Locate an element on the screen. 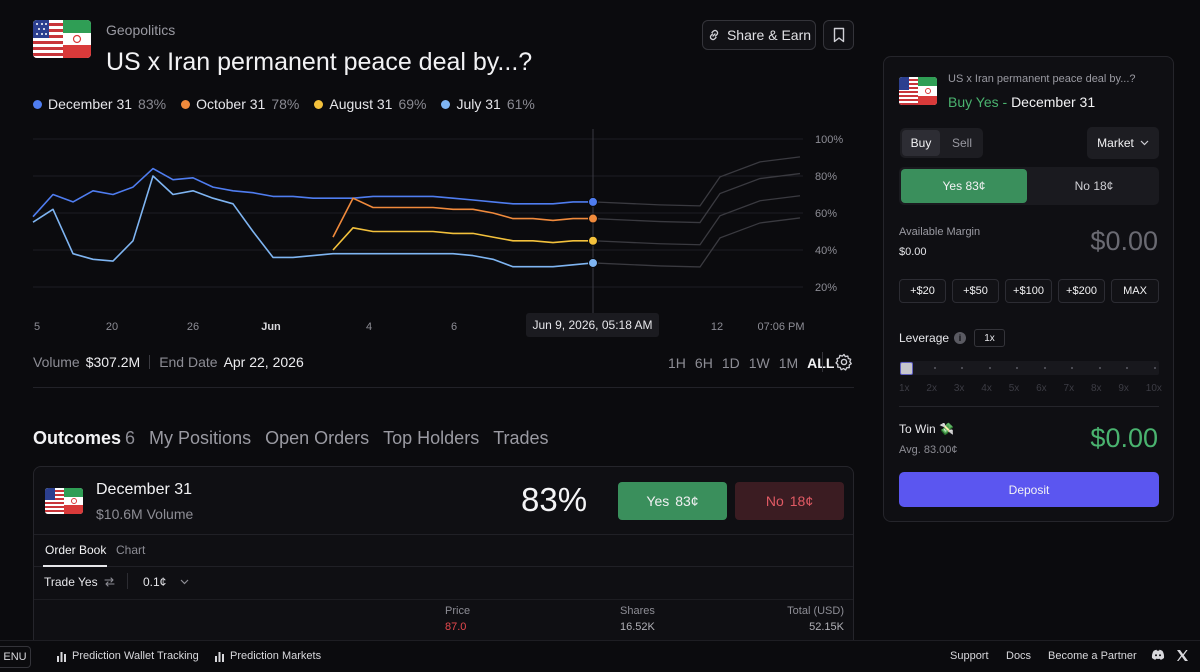 Image resolution: width=1200 pixels, height=672 pixels. buy-no-button: No 18¢ is located at coordinates (789, 501).